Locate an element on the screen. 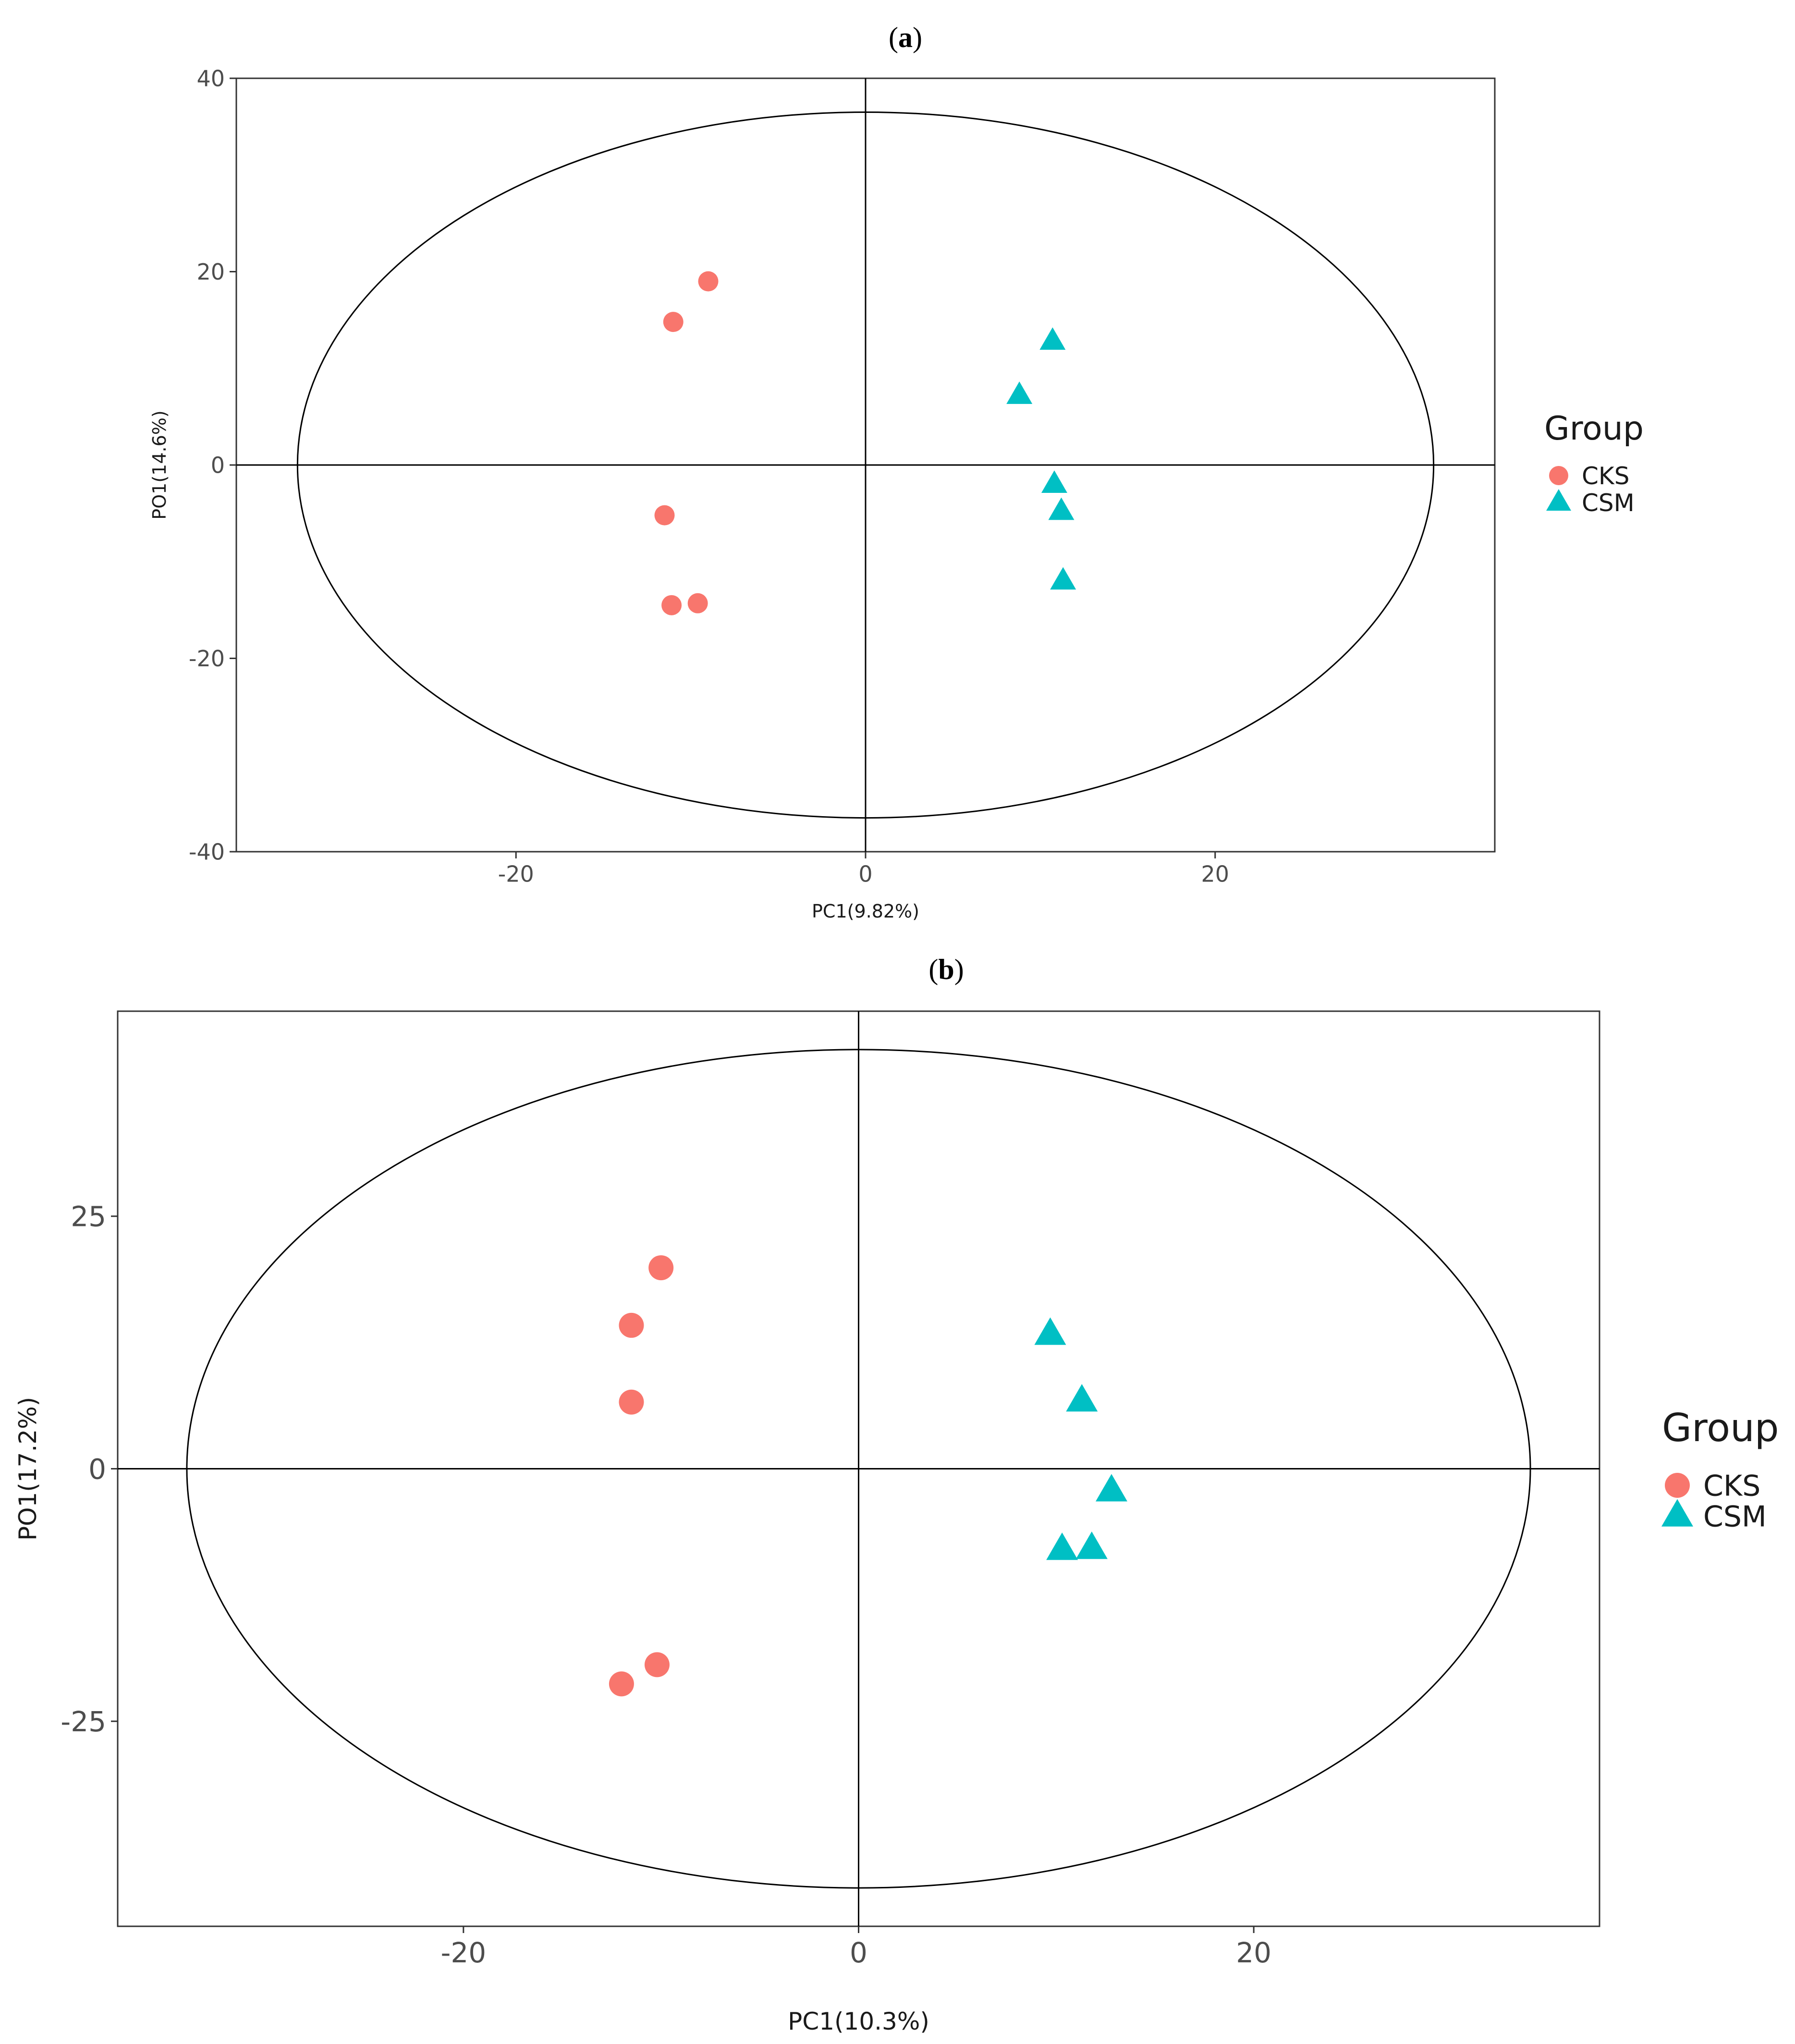 This screenshot has width=1795, height=2044. p1-x-tick-label: 0 is located at coordinates (858, 1952).